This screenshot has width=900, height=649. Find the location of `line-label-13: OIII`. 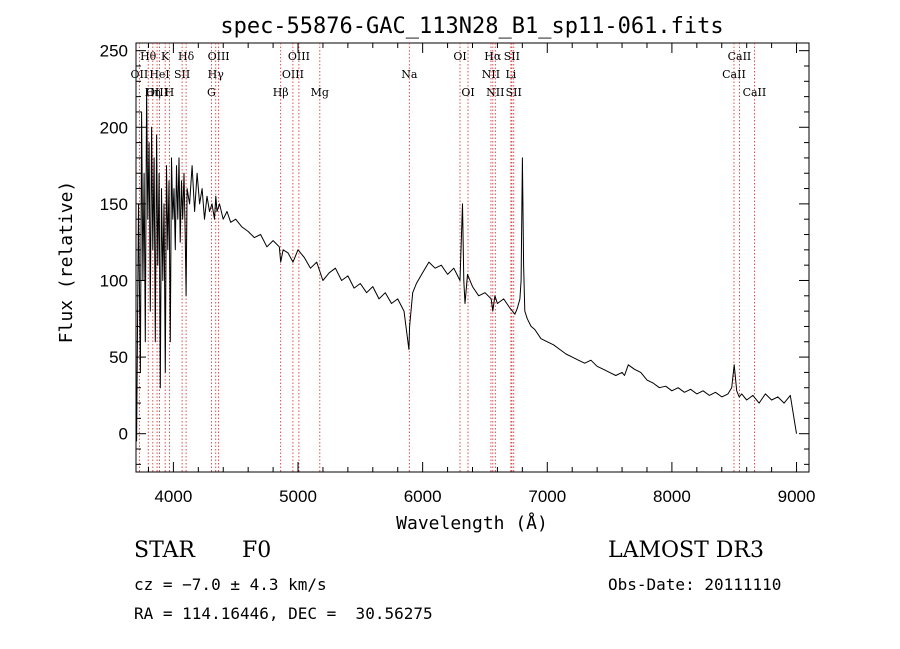

line-label-13: OIII is located at coordinates (299, 56).